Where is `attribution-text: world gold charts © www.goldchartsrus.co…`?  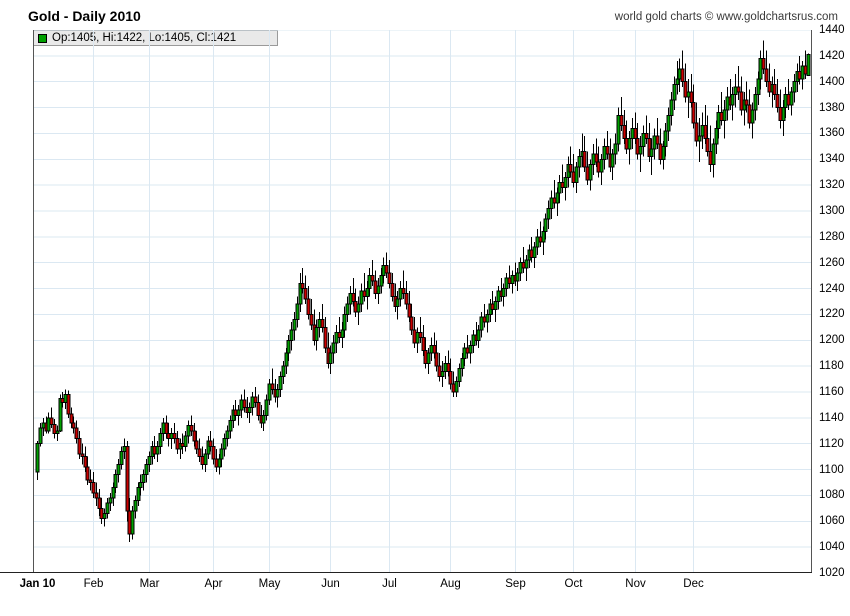 attribution-text: world gold charts © www.goldchartsrus.co… is located at coordinates (726, 17).